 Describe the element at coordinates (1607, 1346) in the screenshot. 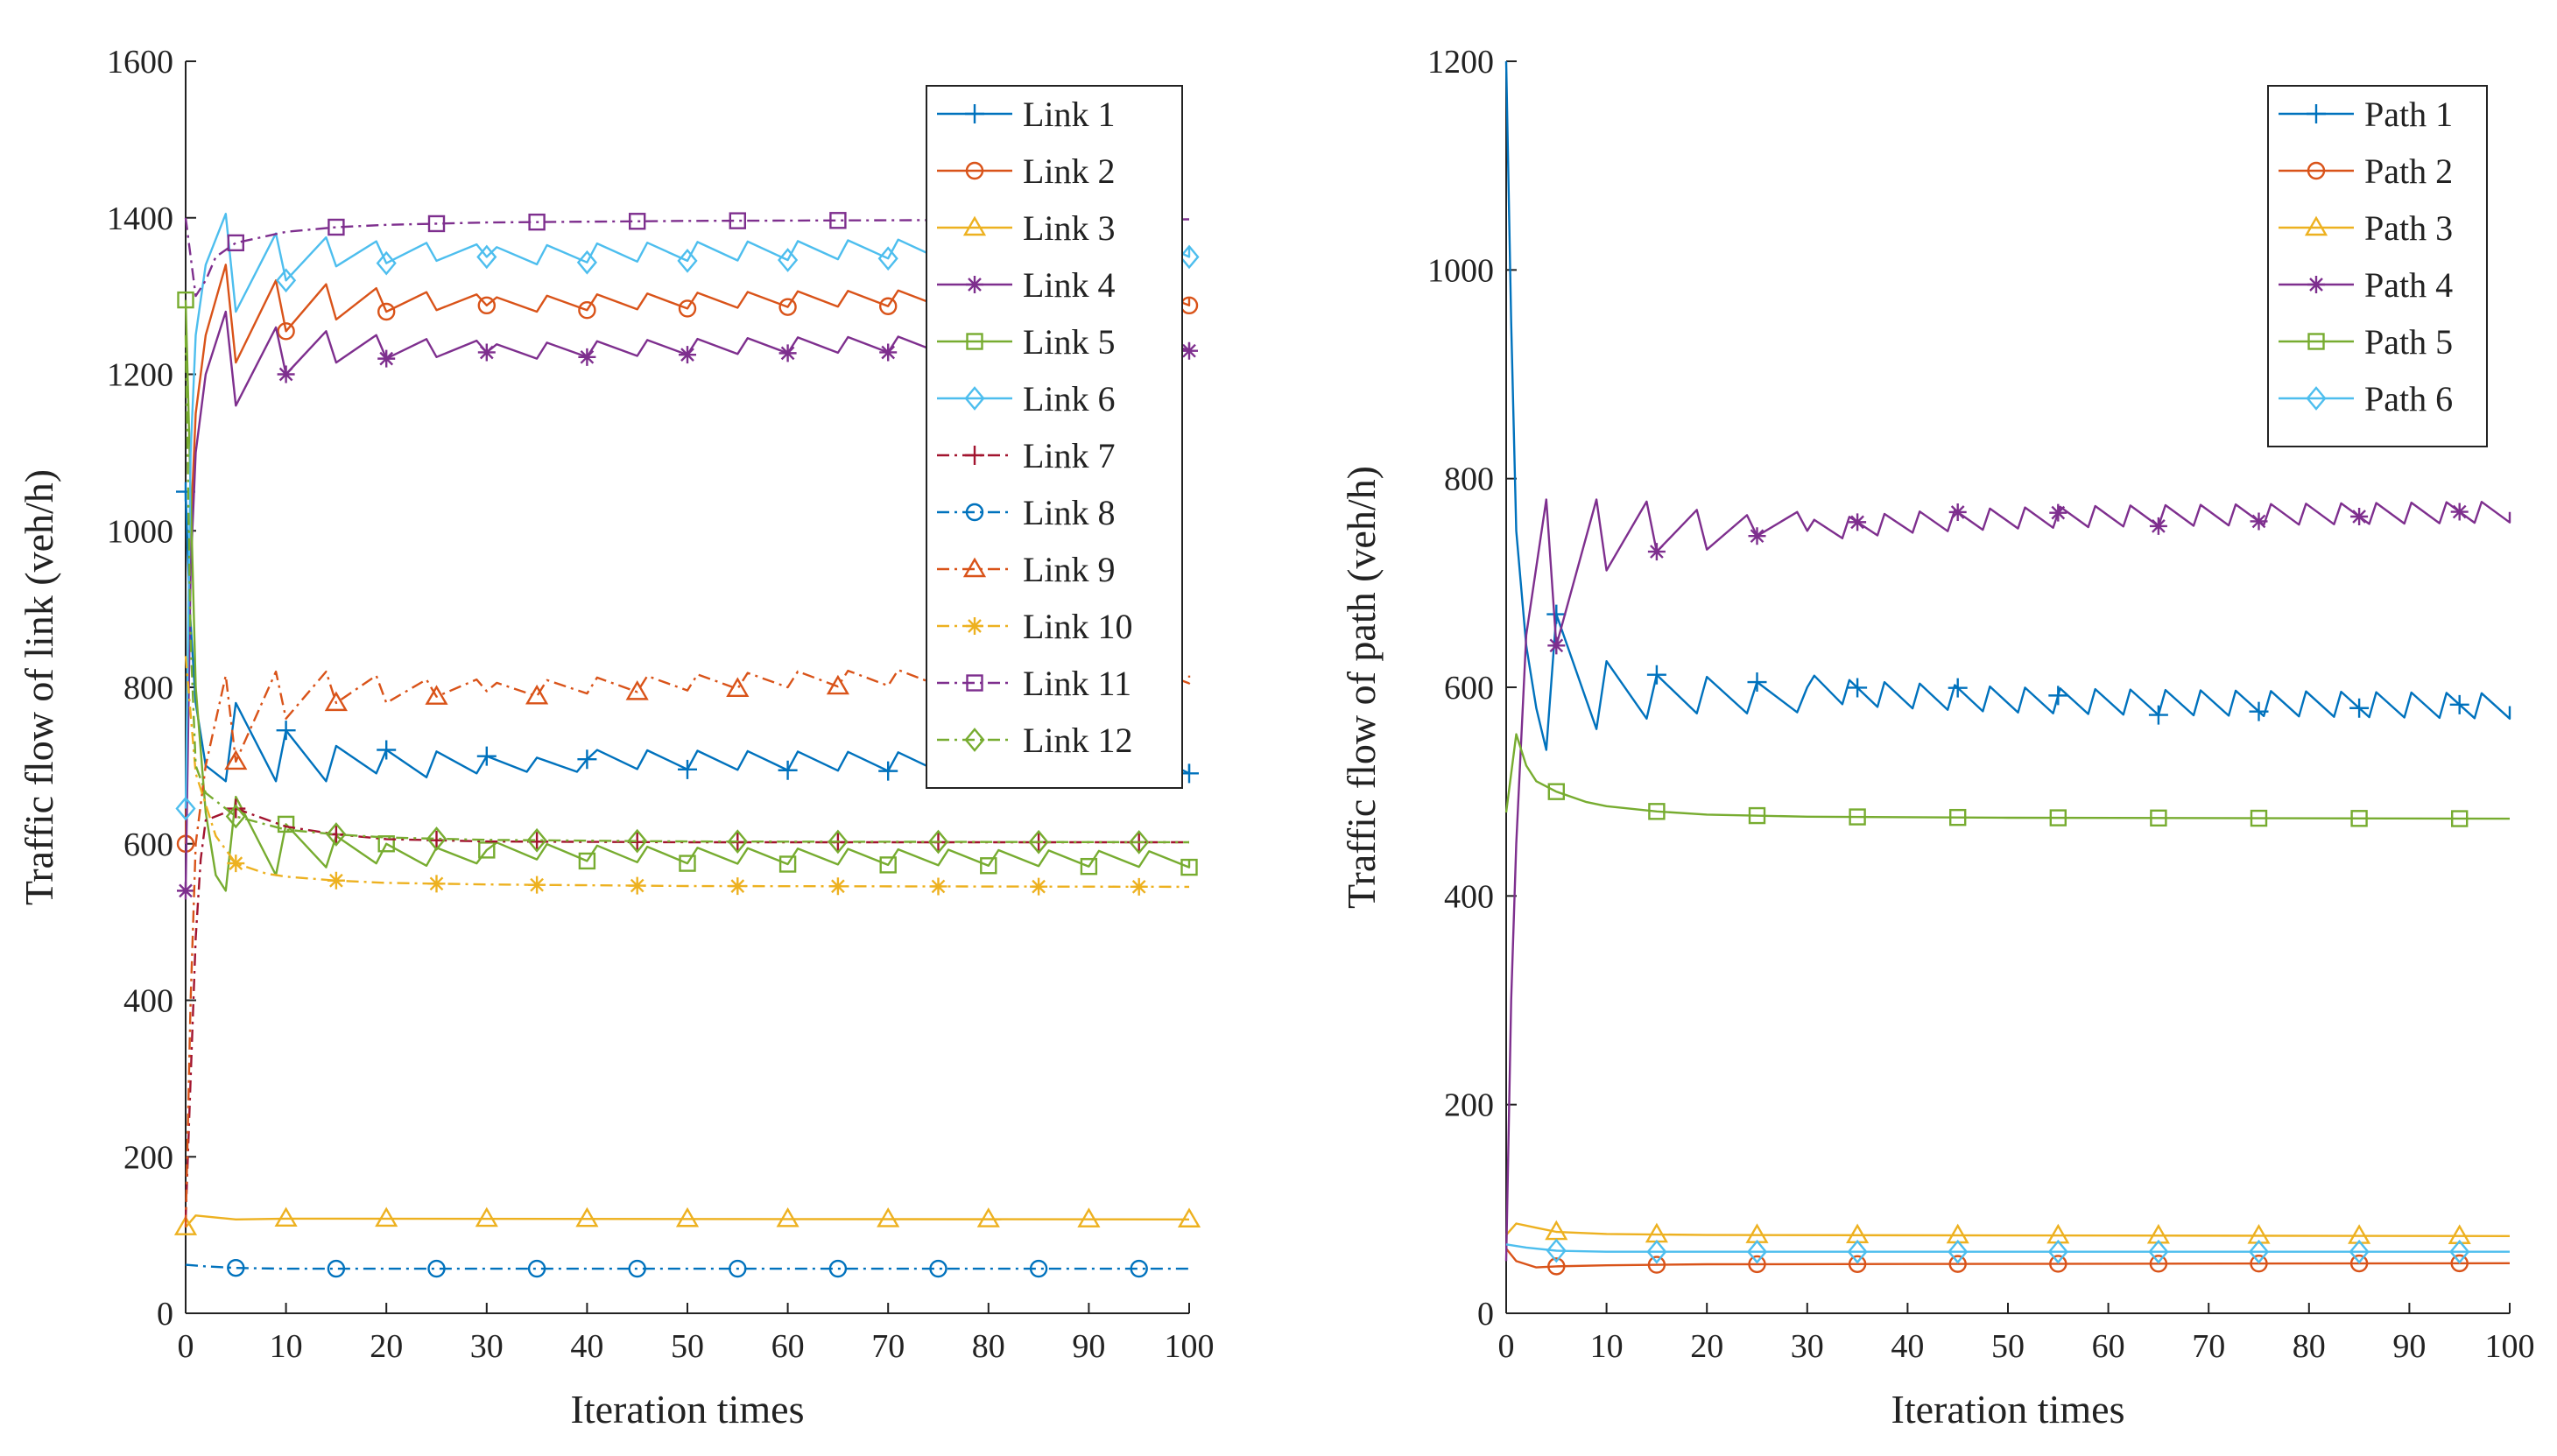

I see `x-tick-label: 10` at that location.